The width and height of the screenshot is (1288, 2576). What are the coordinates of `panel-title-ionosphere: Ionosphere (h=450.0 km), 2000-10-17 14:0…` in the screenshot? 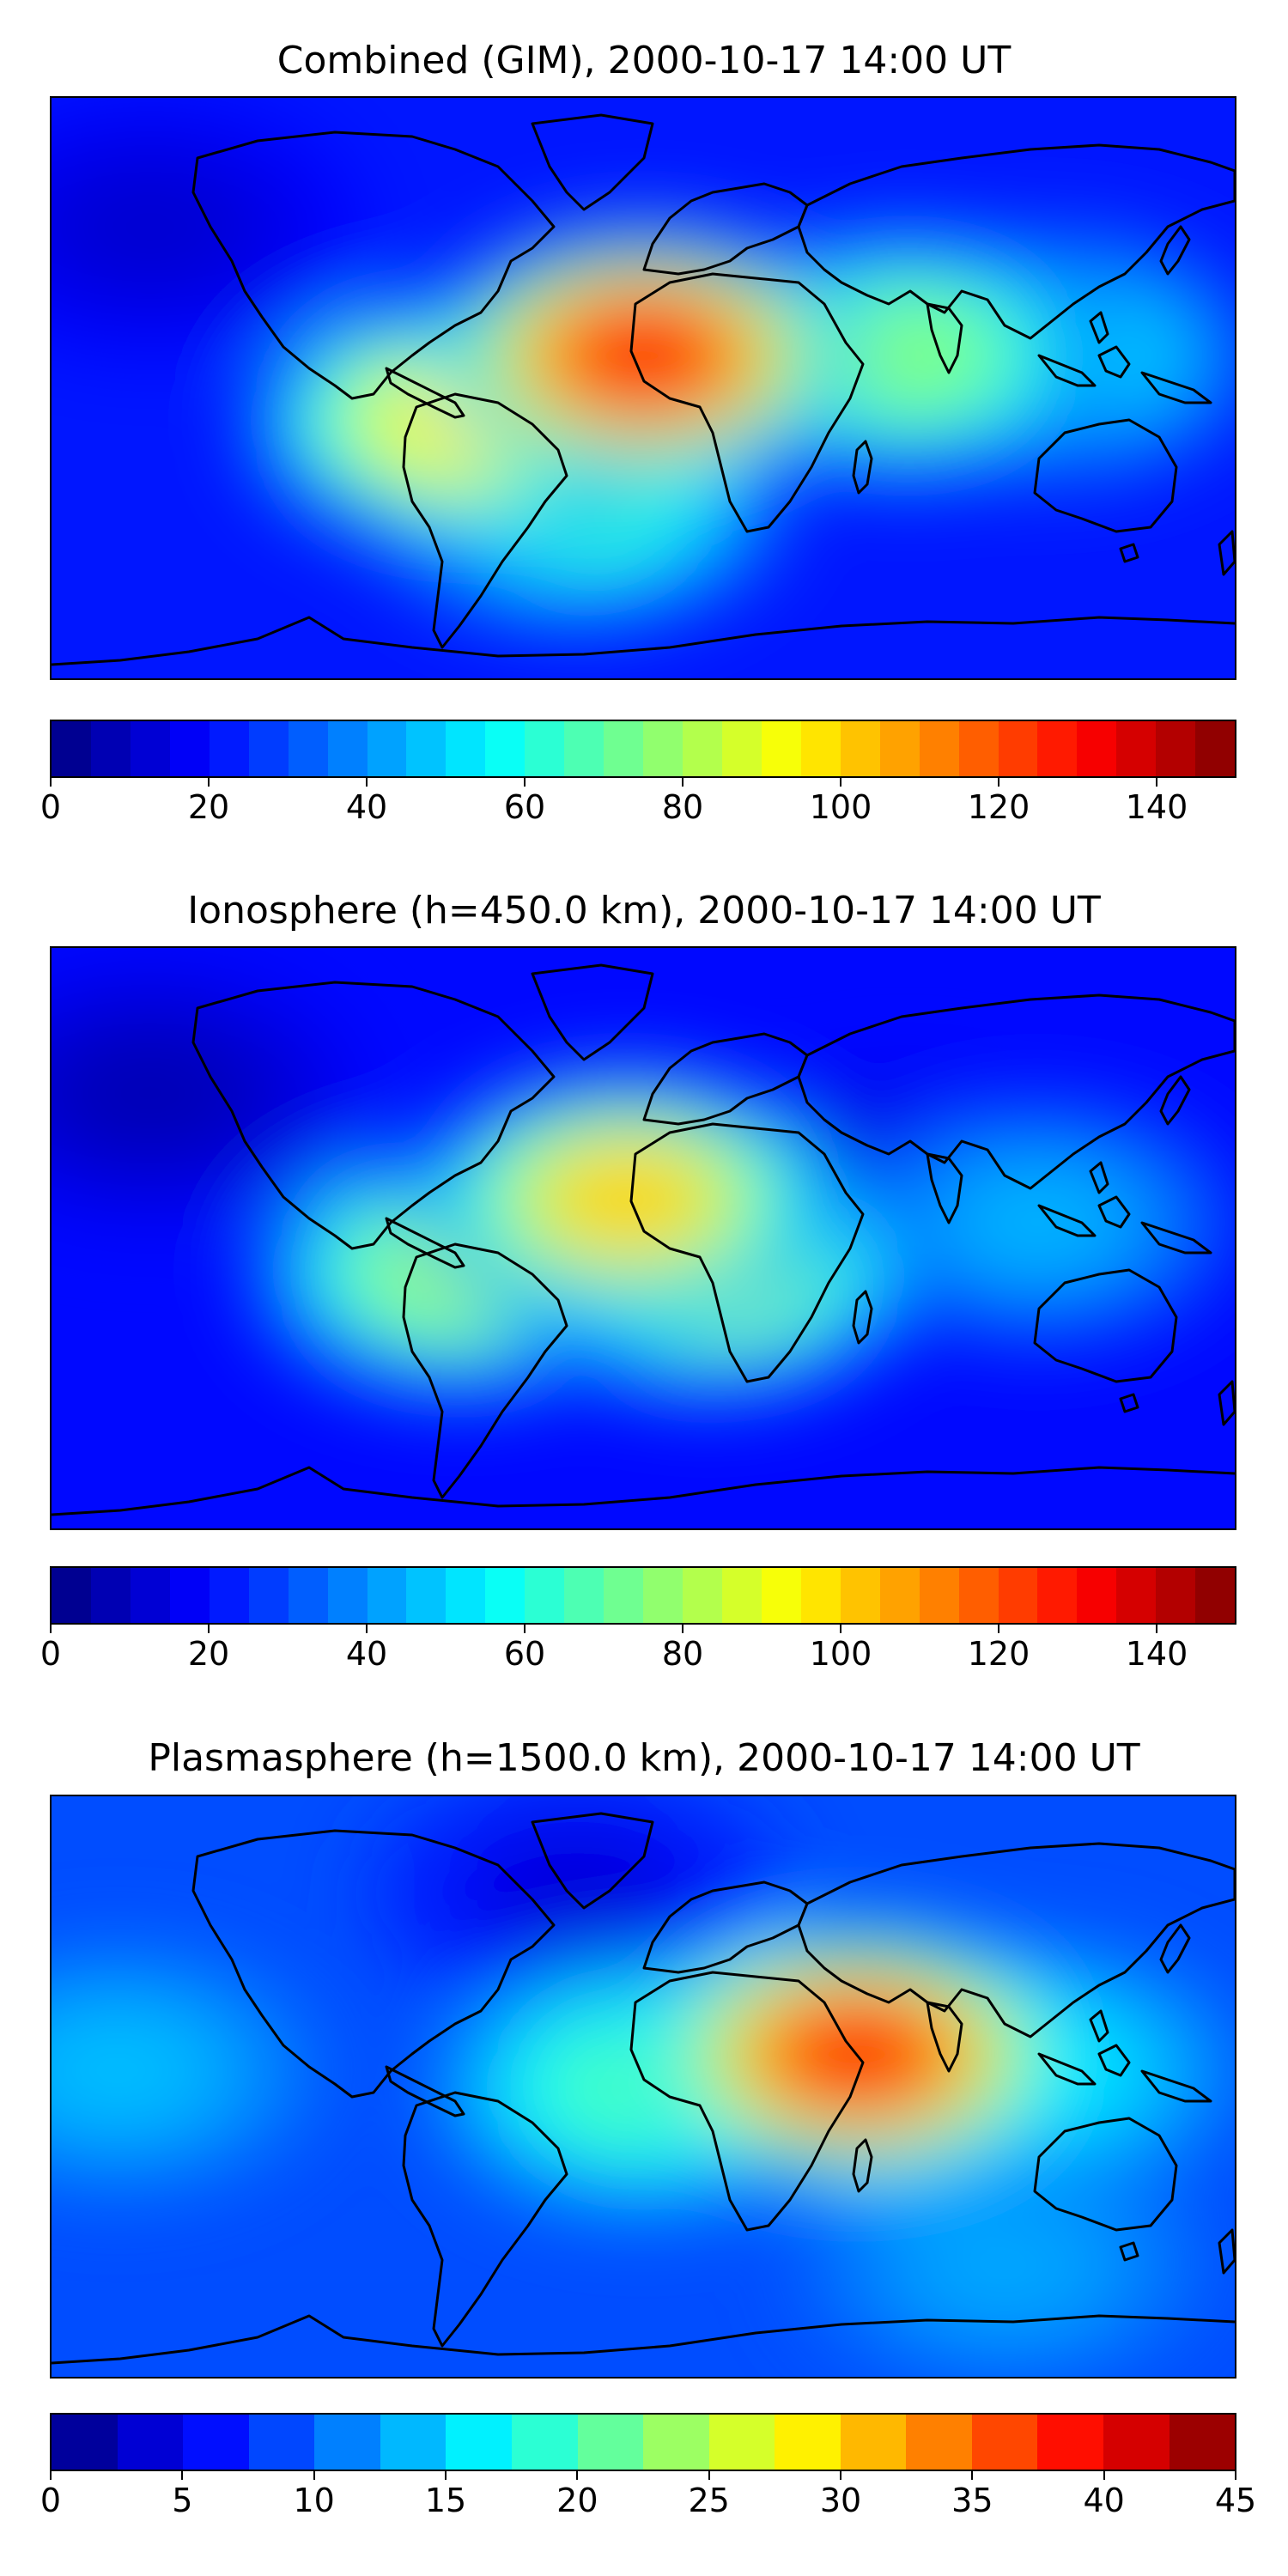 It's located at (644, 911).